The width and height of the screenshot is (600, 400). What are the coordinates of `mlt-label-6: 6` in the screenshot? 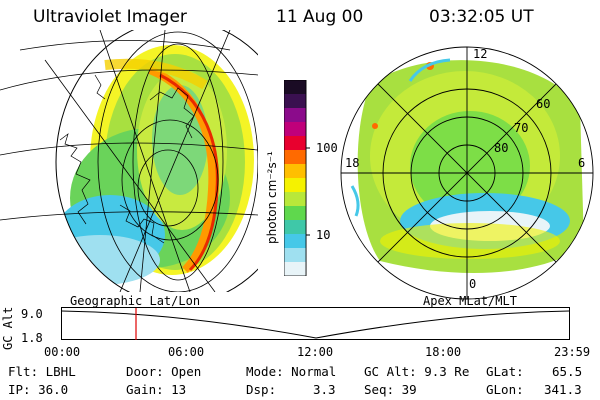 It's located at (582, 163).